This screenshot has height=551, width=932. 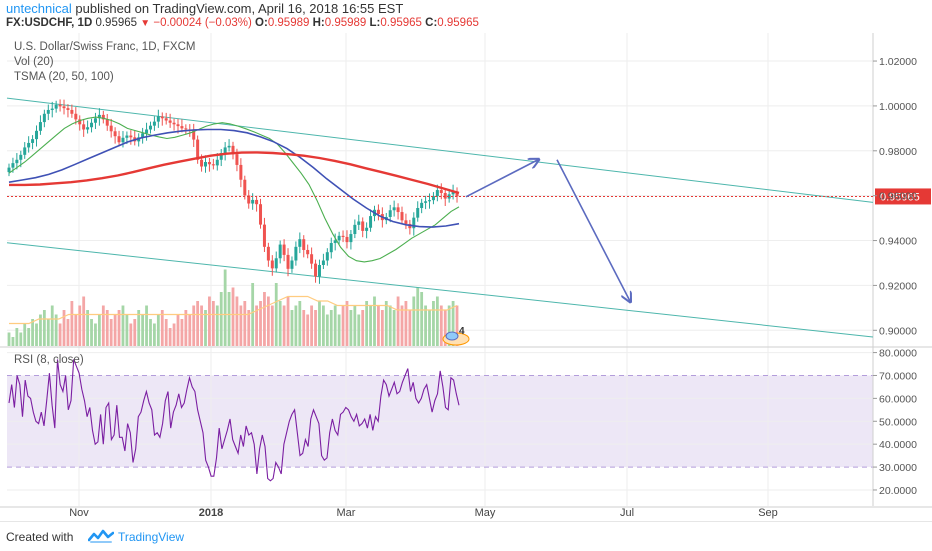 What do you see at coordinates (898, 376) in the screenshot?
I see `rsi-tick-label: 70.0000` at bounding box center [898, 376].